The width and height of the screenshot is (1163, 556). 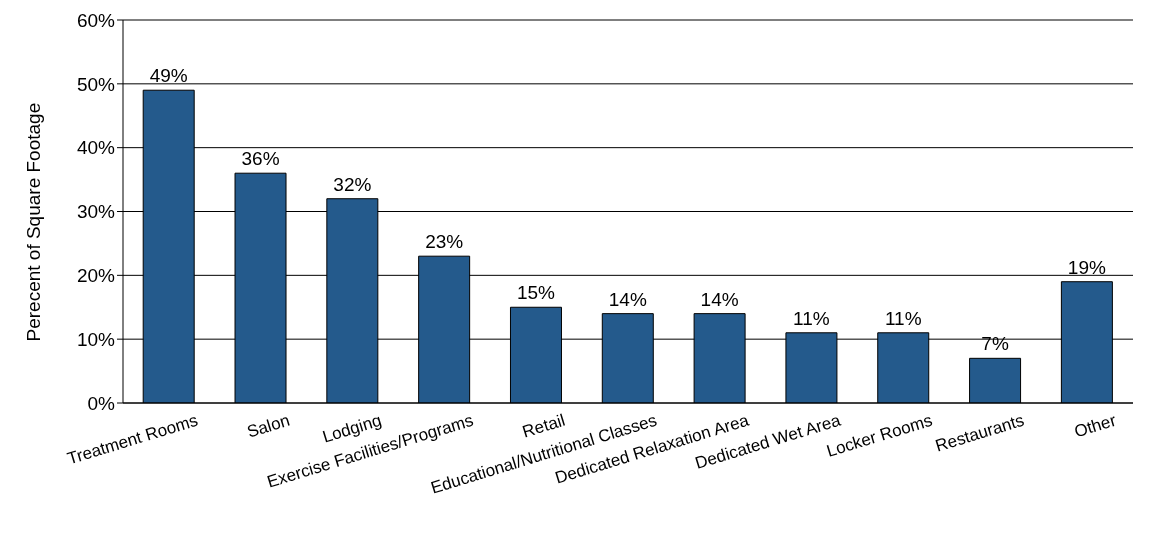 I want to click on data-label: 32%, so click(x=352, y=184).